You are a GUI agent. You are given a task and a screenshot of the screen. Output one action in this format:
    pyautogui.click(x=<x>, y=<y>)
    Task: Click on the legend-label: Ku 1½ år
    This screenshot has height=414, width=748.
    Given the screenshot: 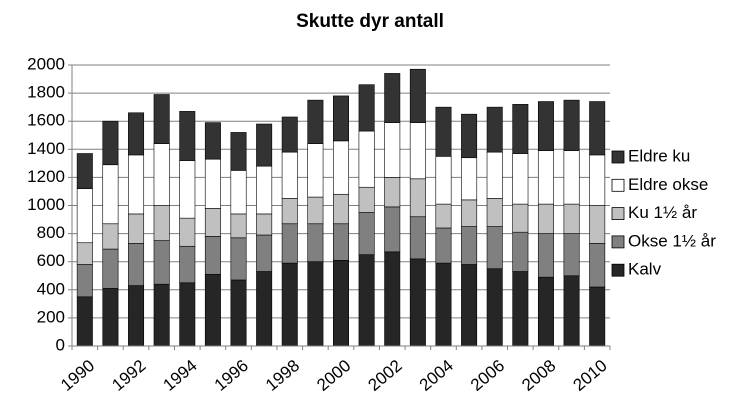 What is the action you would take?
    pyautogui.click(x=662, y=212)
    